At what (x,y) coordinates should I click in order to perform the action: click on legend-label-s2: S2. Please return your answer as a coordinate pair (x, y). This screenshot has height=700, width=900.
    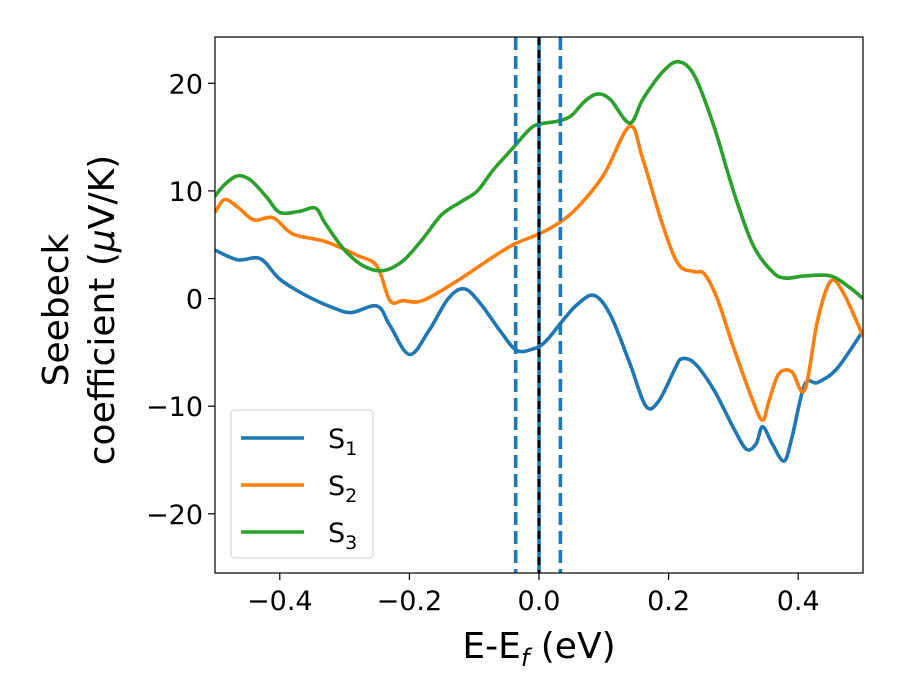
    Looking at the image, I should click on (342, 489).